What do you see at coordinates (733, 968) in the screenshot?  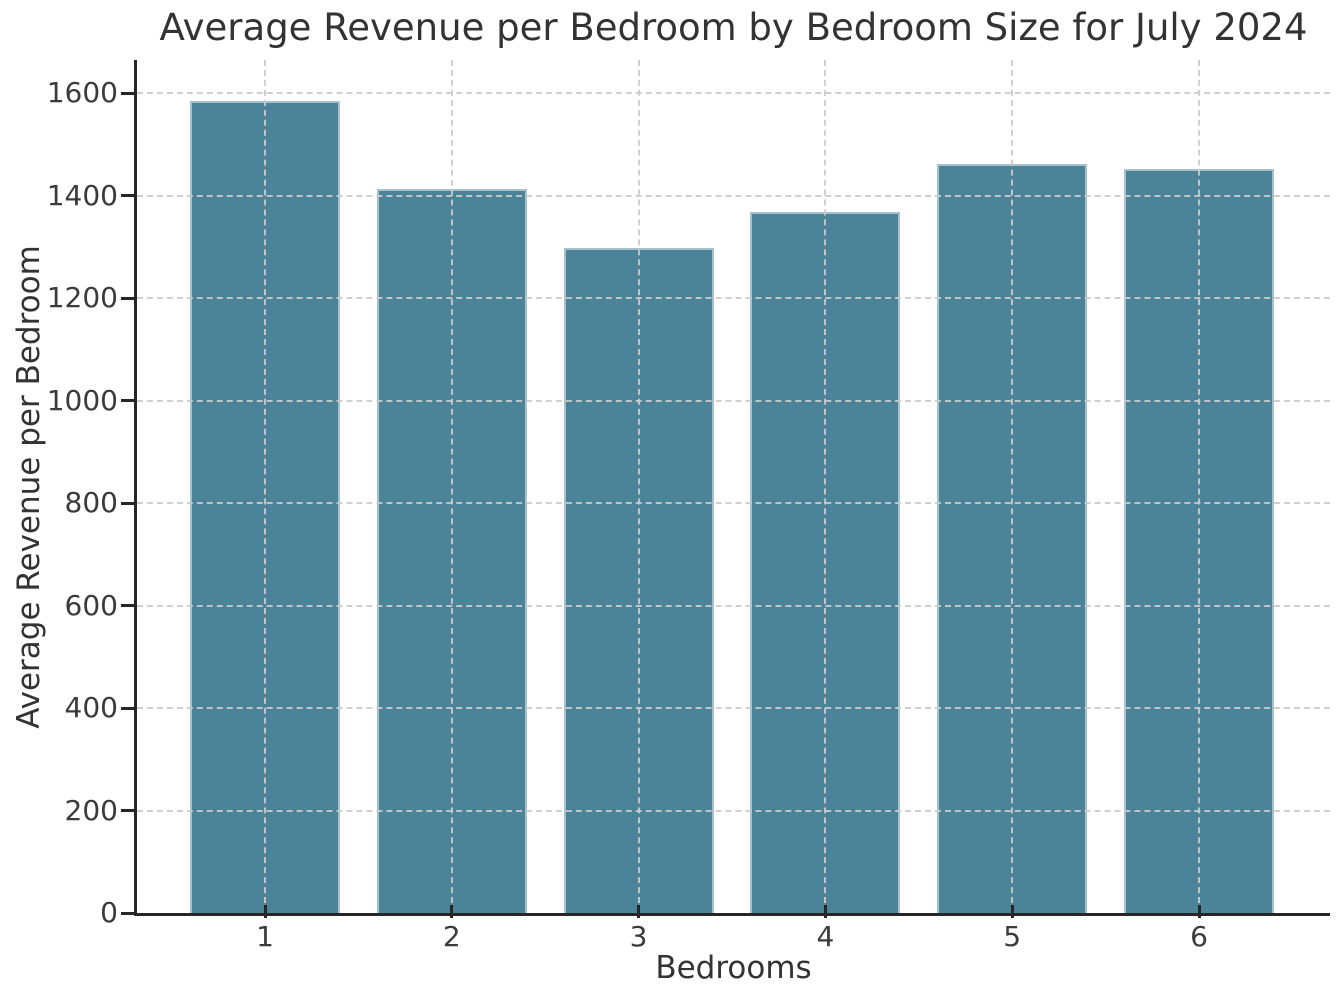 I see `x-axis-label: Bedrooms` at bounding box center [733, 968].